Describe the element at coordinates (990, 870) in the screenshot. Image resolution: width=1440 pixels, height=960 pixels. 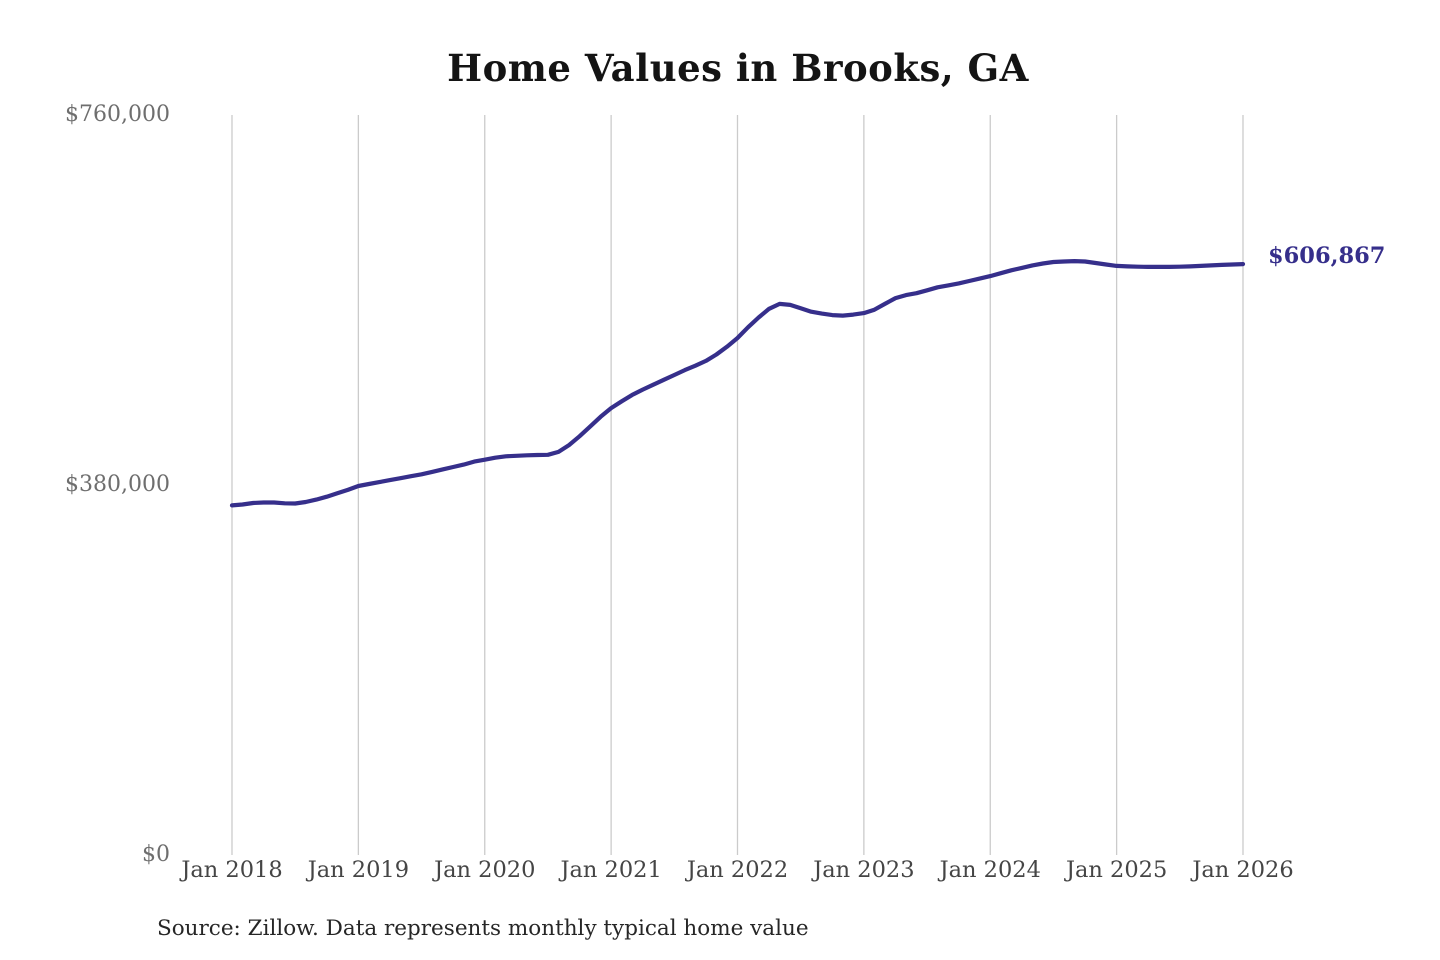
I see `x-tick-label: Jan 2024` at that location.